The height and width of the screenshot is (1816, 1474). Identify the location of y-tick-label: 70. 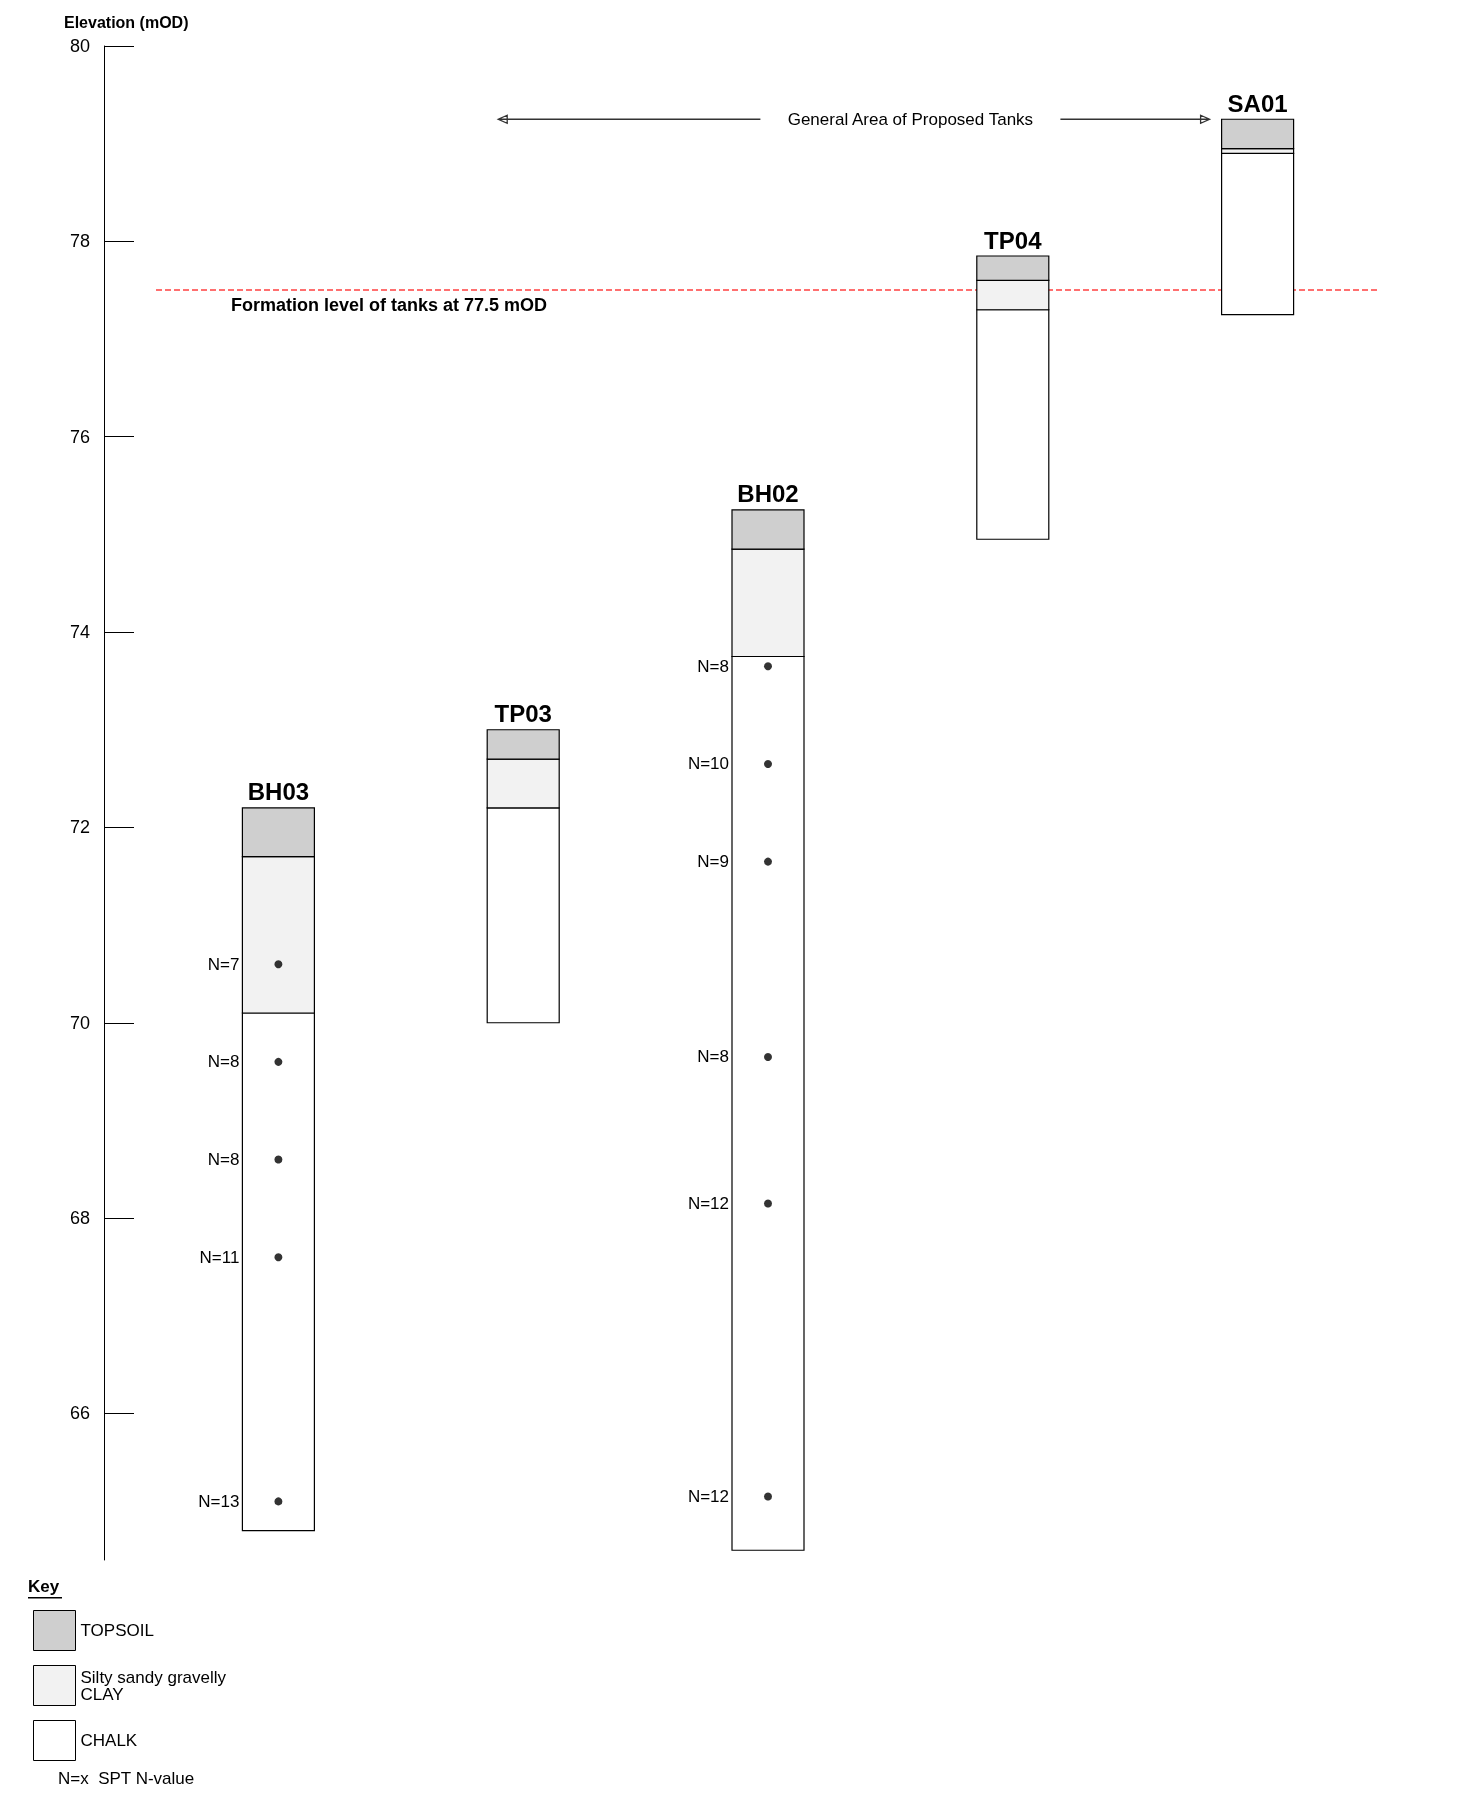
(79, 1022).